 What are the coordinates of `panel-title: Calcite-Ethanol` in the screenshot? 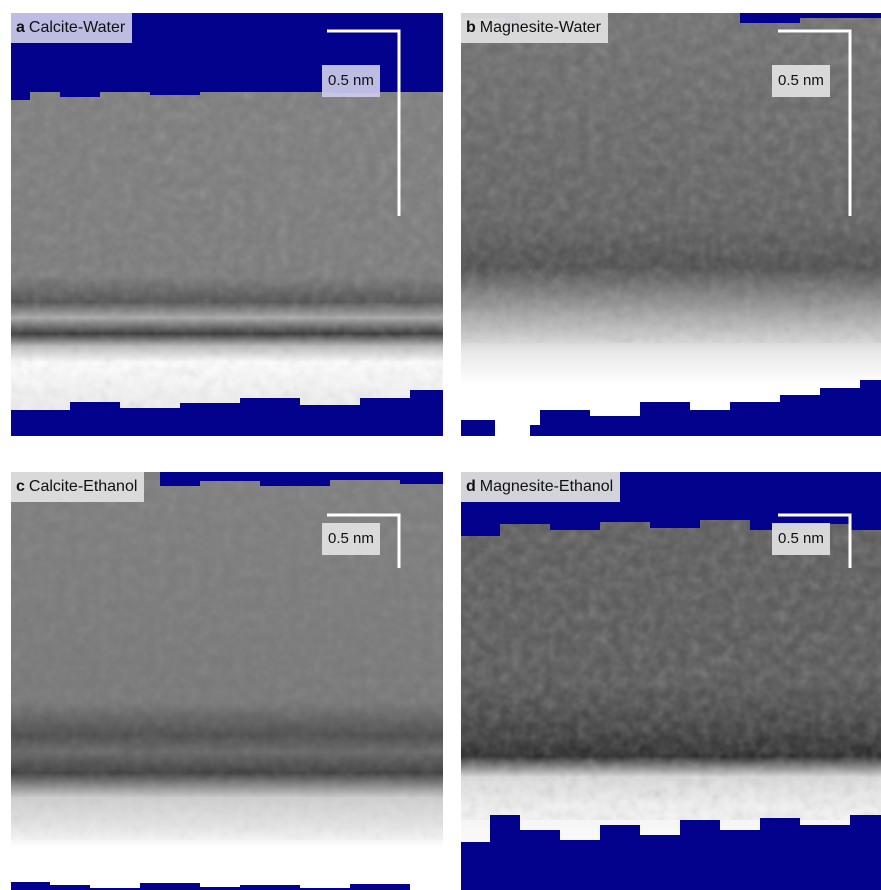 It's located at (83, 486).